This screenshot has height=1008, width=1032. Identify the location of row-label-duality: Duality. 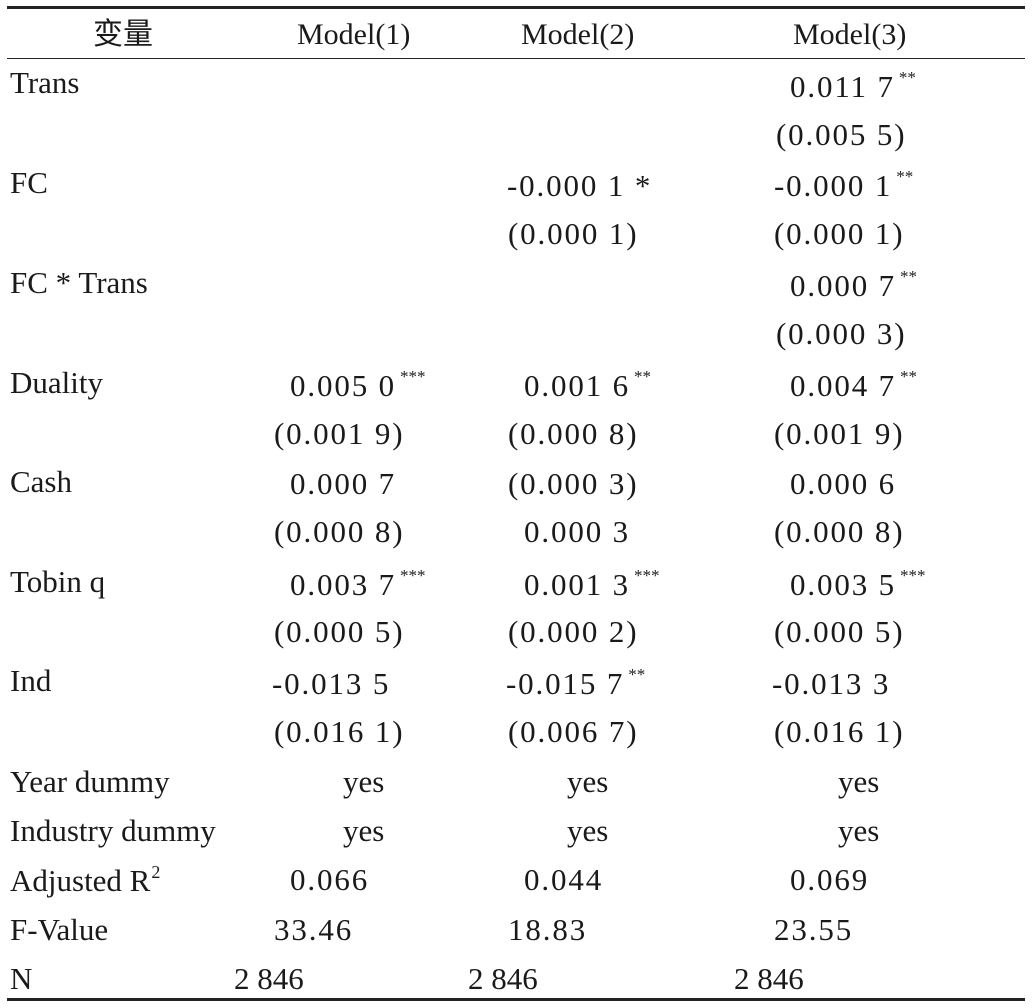
(56, 382).